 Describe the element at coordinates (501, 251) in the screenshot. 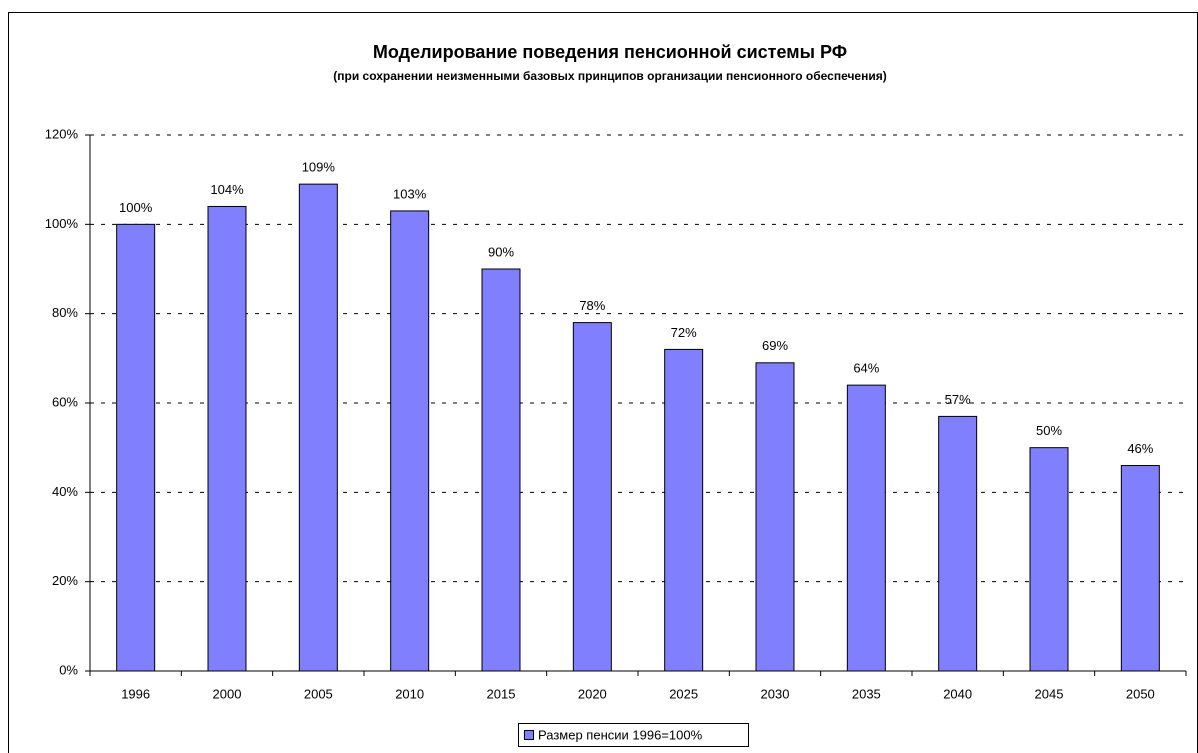

I see `value-label: 90%` at that location.